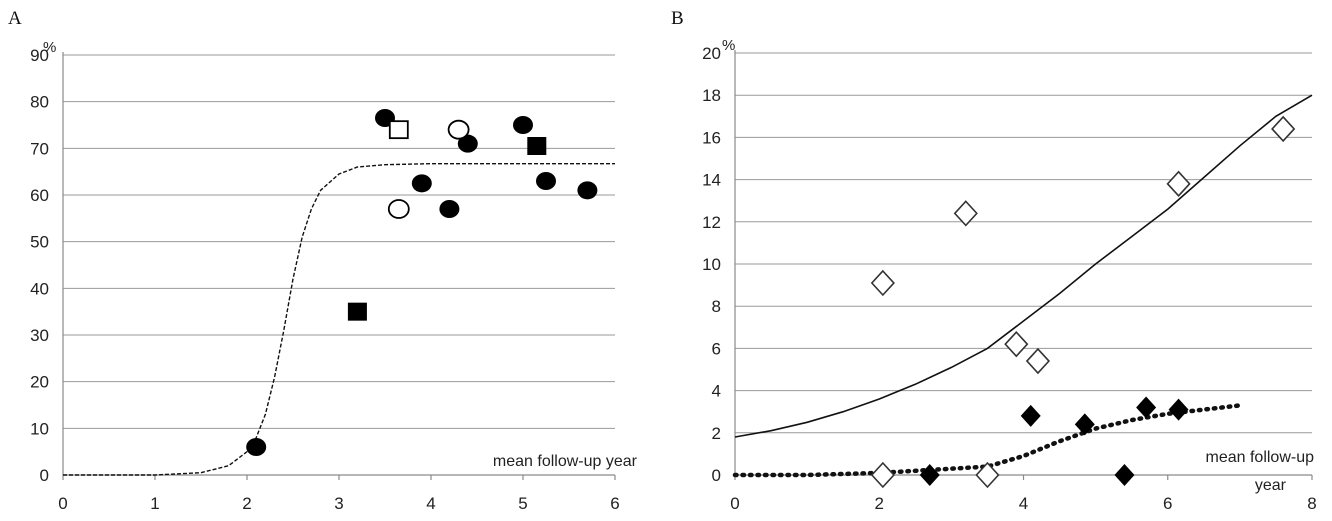  Describe the element at coordinates (15, 18) in the screenshot. I see `panel-letter: A` at that location.